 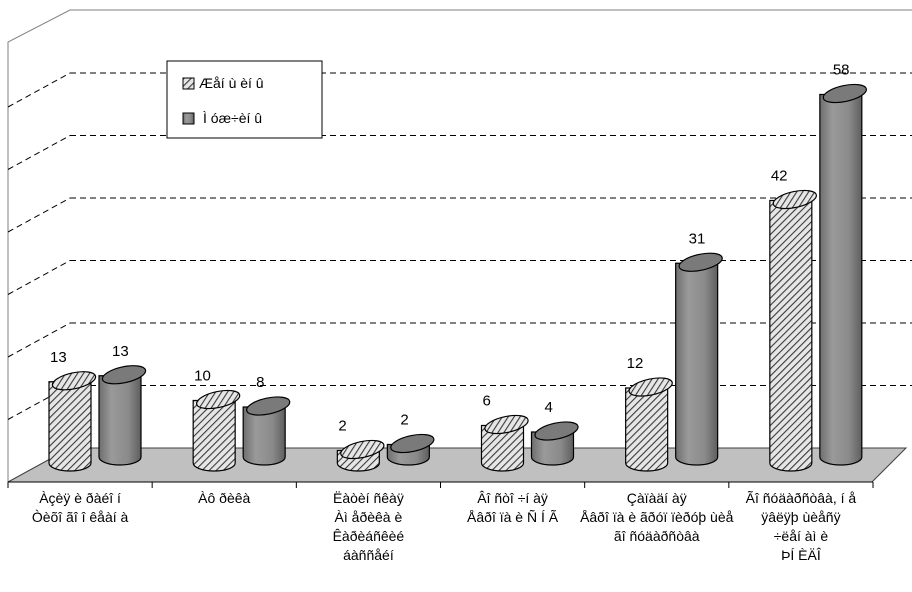 What do you see at coordinates (801, 498) in the screenshot?
I see `category-label-line: Ãî ñóäàðñòâà, í å` at bounding box center [801, 498].